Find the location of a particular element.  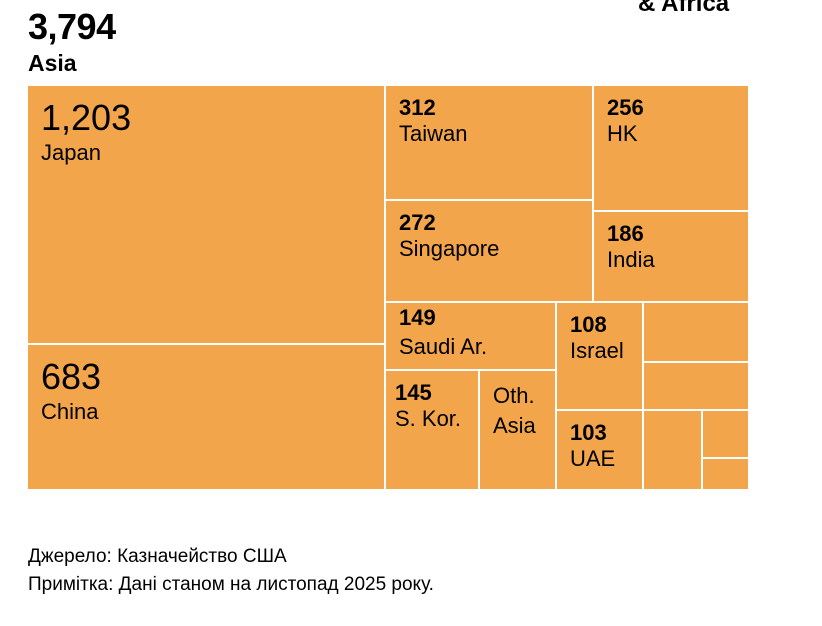

cell-label: Taiwan is located at coordinates (433, 133).